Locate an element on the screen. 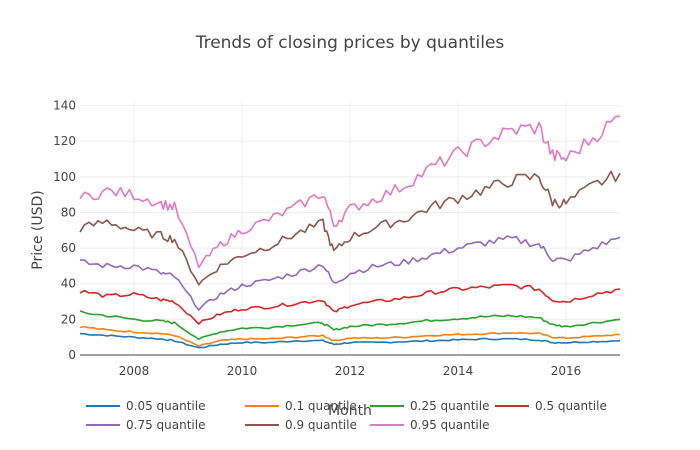  y-tick-label: 40 is located at coordinates (68, 284).